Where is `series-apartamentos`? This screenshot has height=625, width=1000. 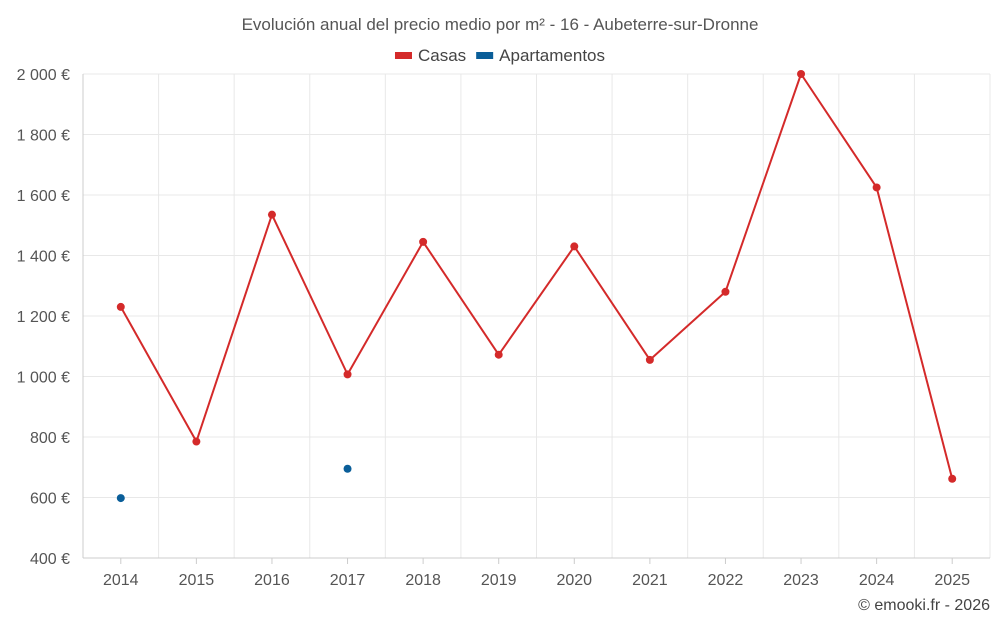
series-apartamentos is located at coordinates (234, 483).